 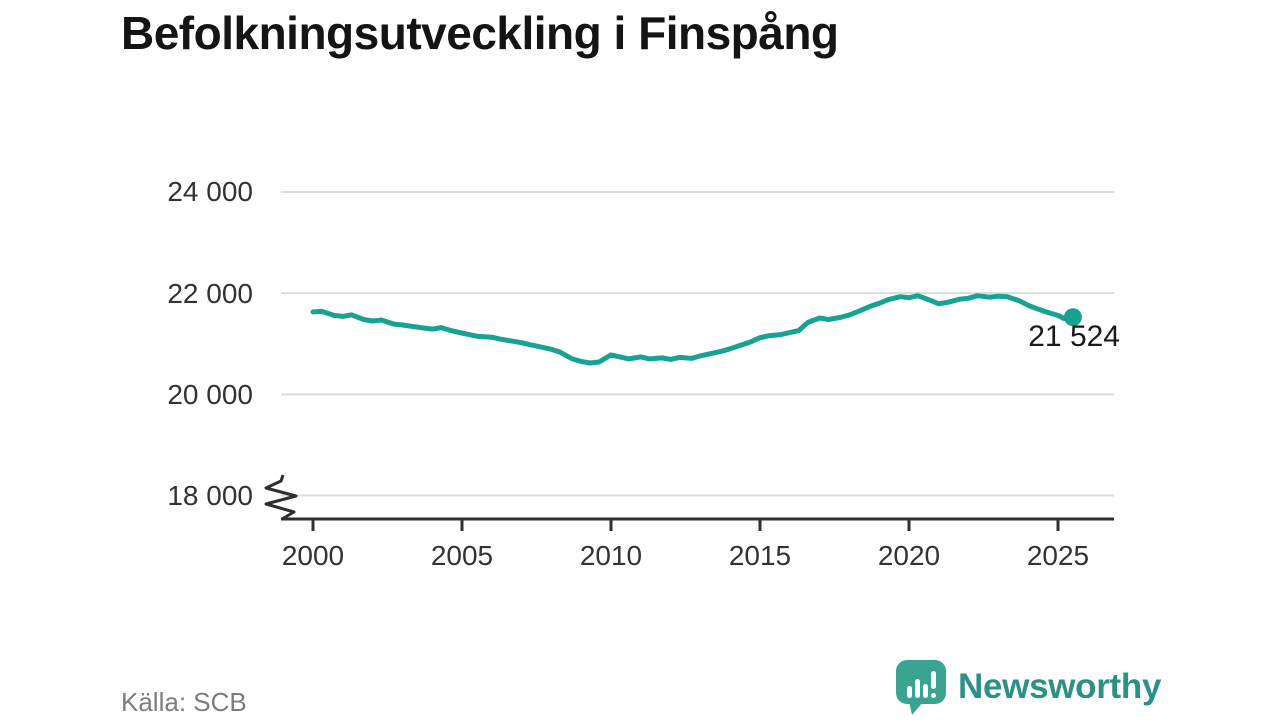 What do you see at coordinates (1072, 317) in the screenshot?
I see `latest-value-dot` at bounding box center [1072, 317].